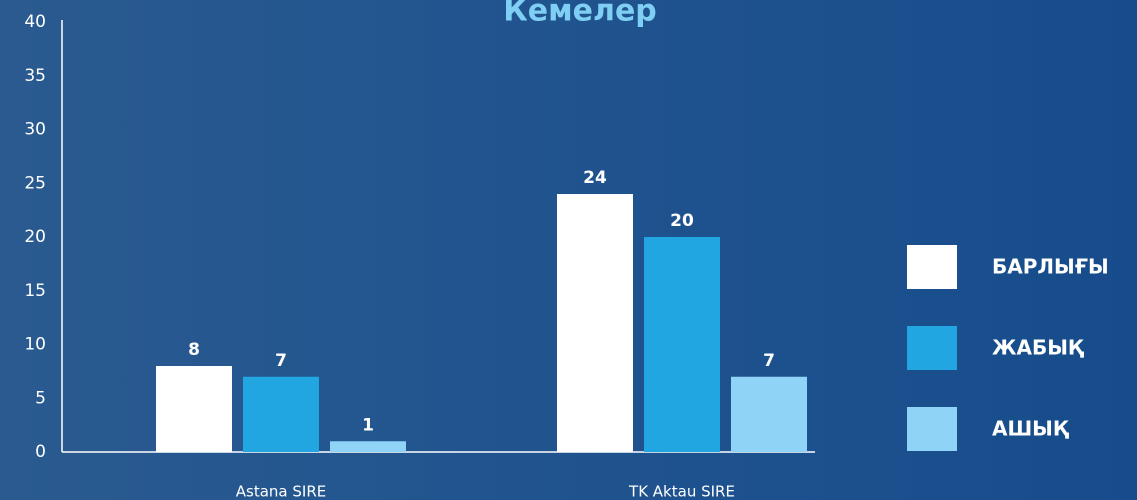 Image resolution: width=1137 pixels, height=500 pixels. What do you see at coordinates (40, 398) in the screenshot?
I see `y-tick-label: 5` at bounding box center [40, 398].